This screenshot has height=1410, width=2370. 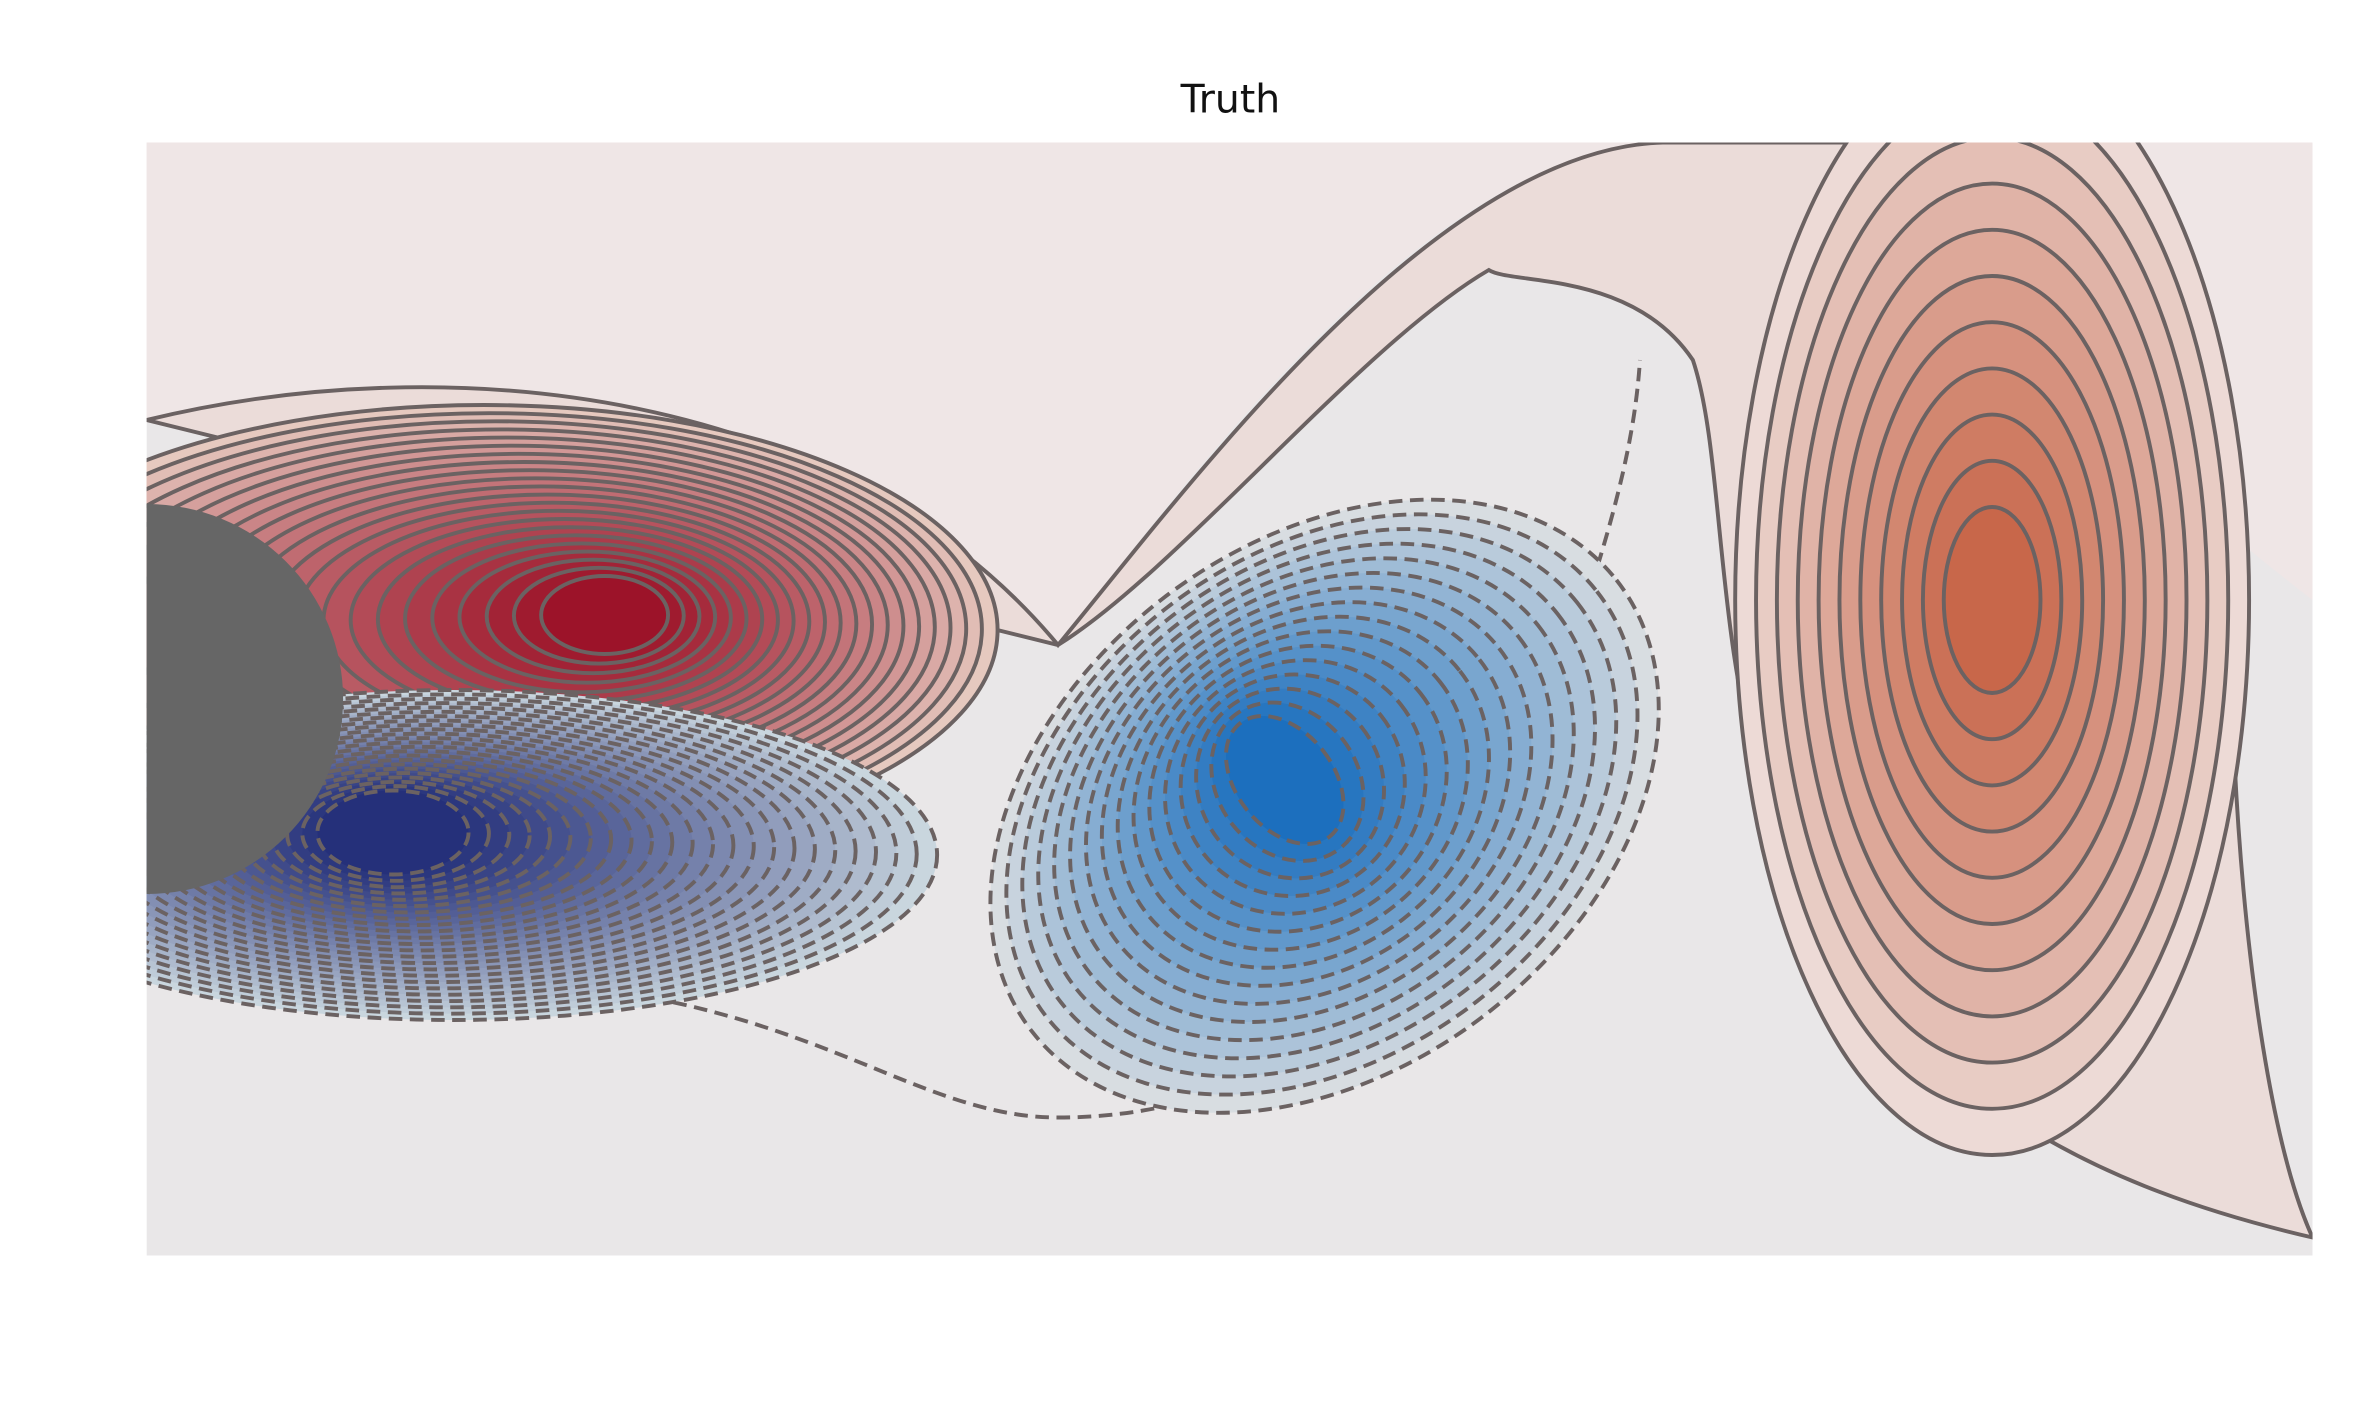 I want to click on chart-title: Truth, so click(x=1230, y=100).